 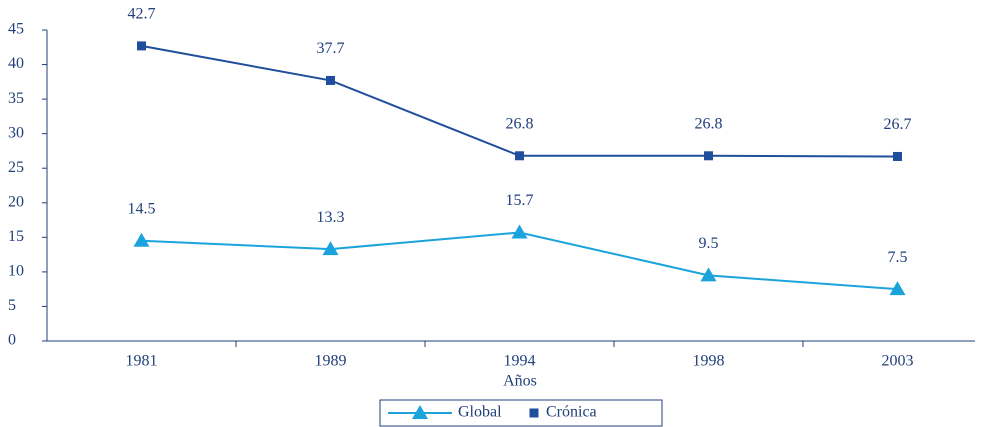 I want to click on legend-label: Global, so click(x=480, y=412).